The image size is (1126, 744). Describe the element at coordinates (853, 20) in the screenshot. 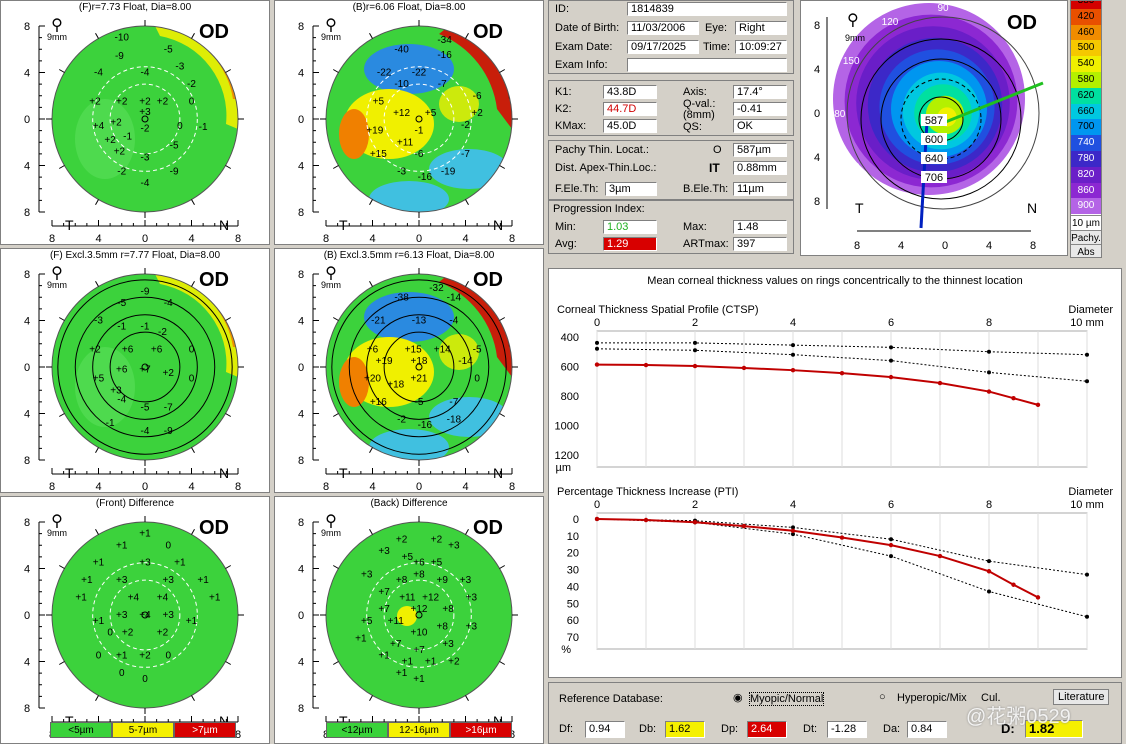

I see `magnifier-icon: ⚲` at that location.